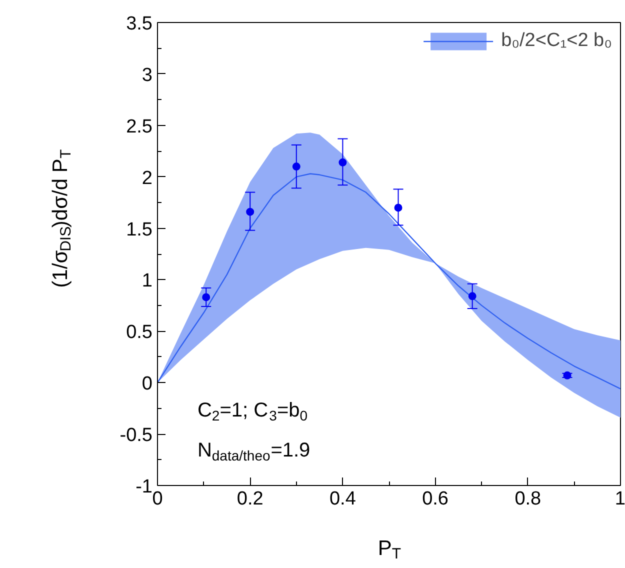 This screenshot has width=625, height=568. What do you see at coordinates (139, 24) in the screenshot?
I see `y-tick-label: 3.5` at bounding box center [139, 24].